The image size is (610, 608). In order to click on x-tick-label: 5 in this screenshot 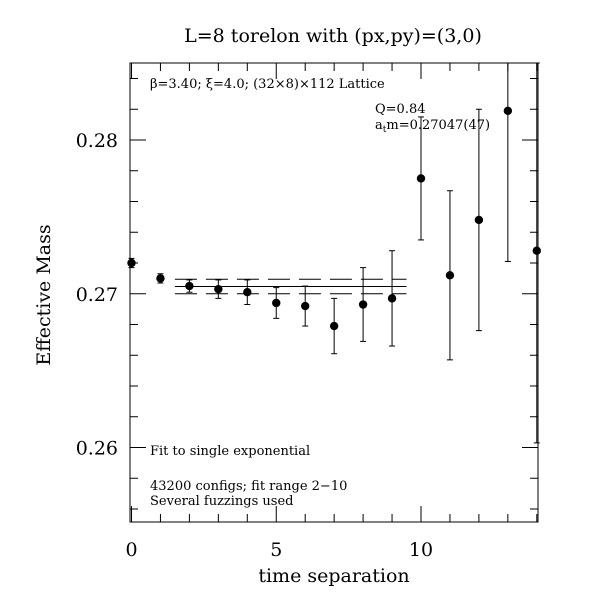, I will do `click(276, 550)`.